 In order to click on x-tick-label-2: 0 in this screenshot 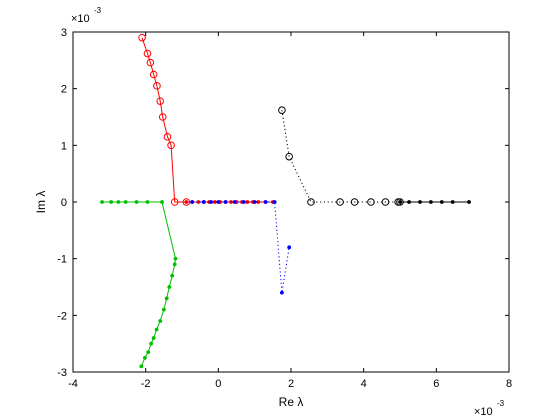, I will do `click(218, 384)`.